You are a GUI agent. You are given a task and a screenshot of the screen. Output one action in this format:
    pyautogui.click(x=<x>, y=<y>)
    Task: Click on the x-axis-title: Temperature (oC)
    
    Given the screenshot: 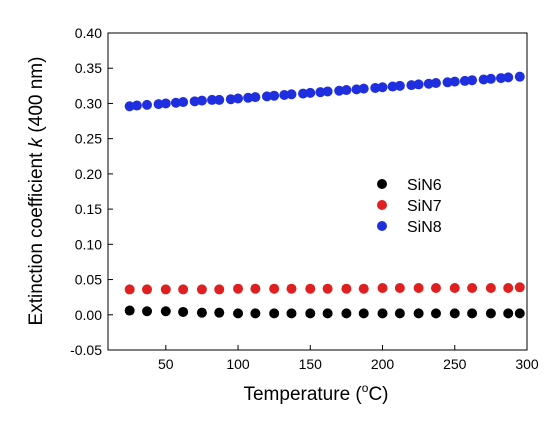 What is the action you would take?
    pyautogui.click(x=315, y=393)
    